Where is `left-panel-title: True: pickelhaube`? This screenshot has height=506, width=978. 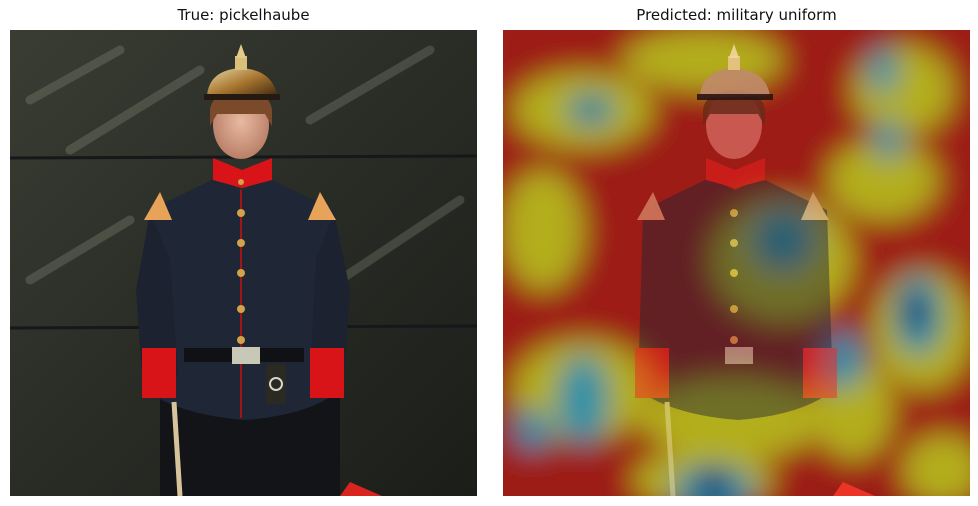
left-panel-title: True: pickelhaube is located at coordinates (243, 15).